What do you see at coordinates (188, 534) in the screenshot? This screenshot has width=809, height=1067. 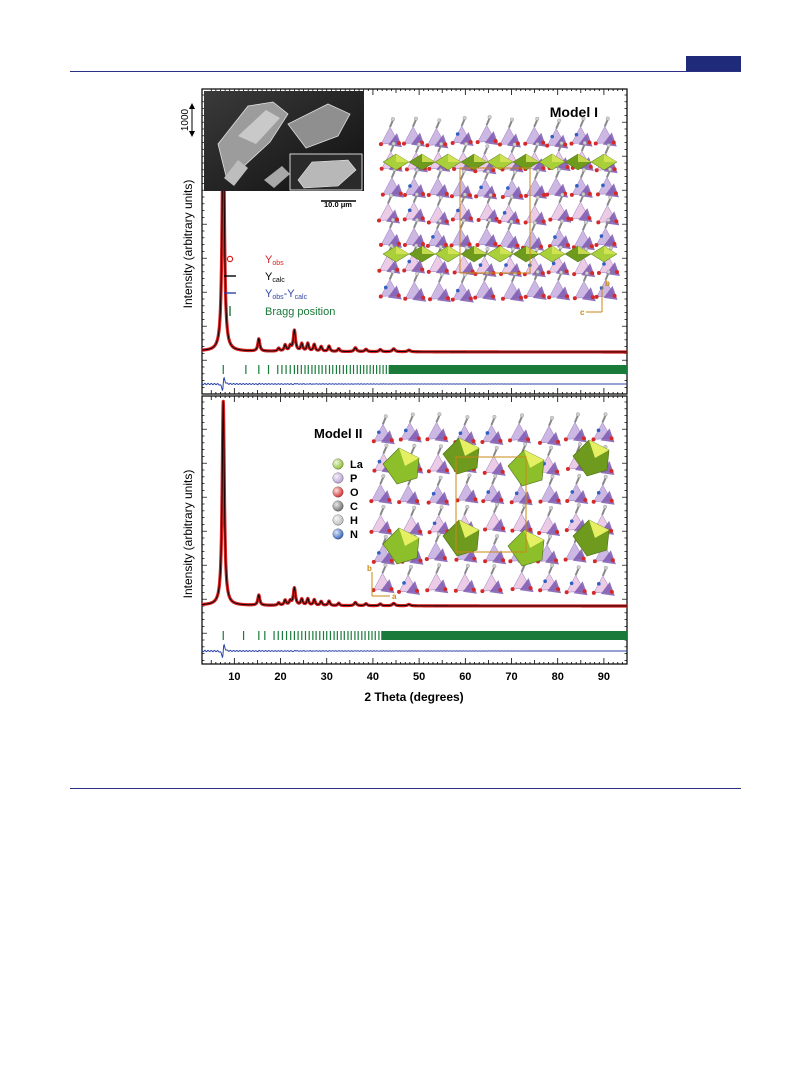 I see `y-axis-label-2: Intensity (arbitrary units)` at bounding box center [188, 534].